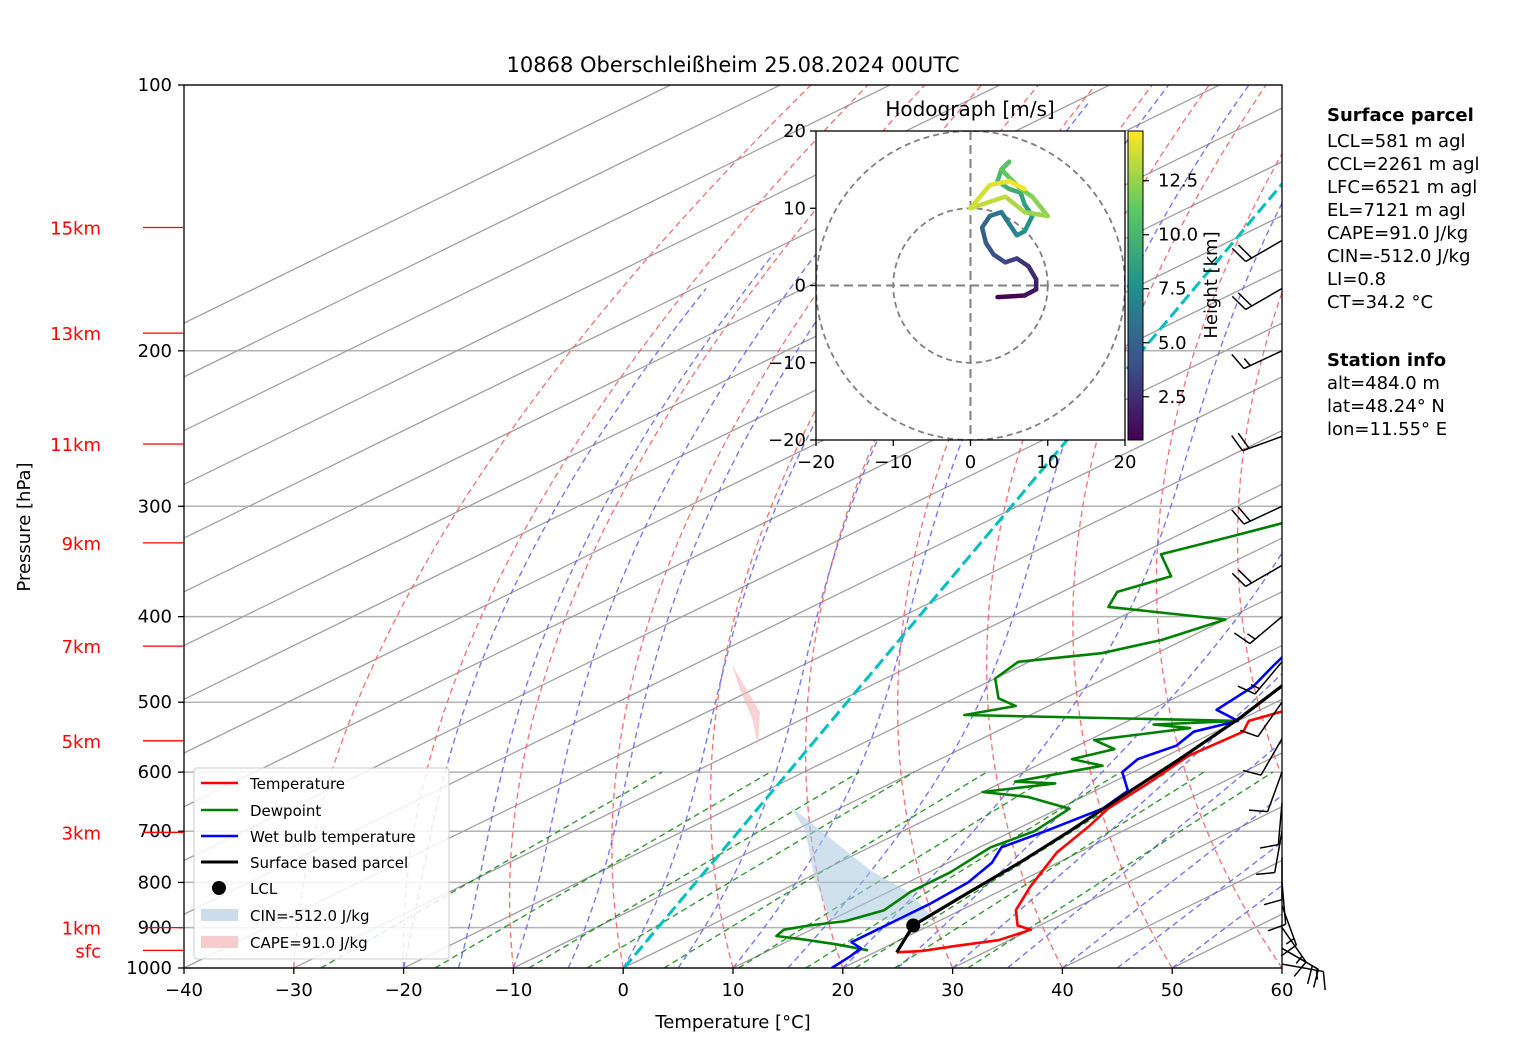  I want to click on y-tick-label: 800, so click(155, 882).